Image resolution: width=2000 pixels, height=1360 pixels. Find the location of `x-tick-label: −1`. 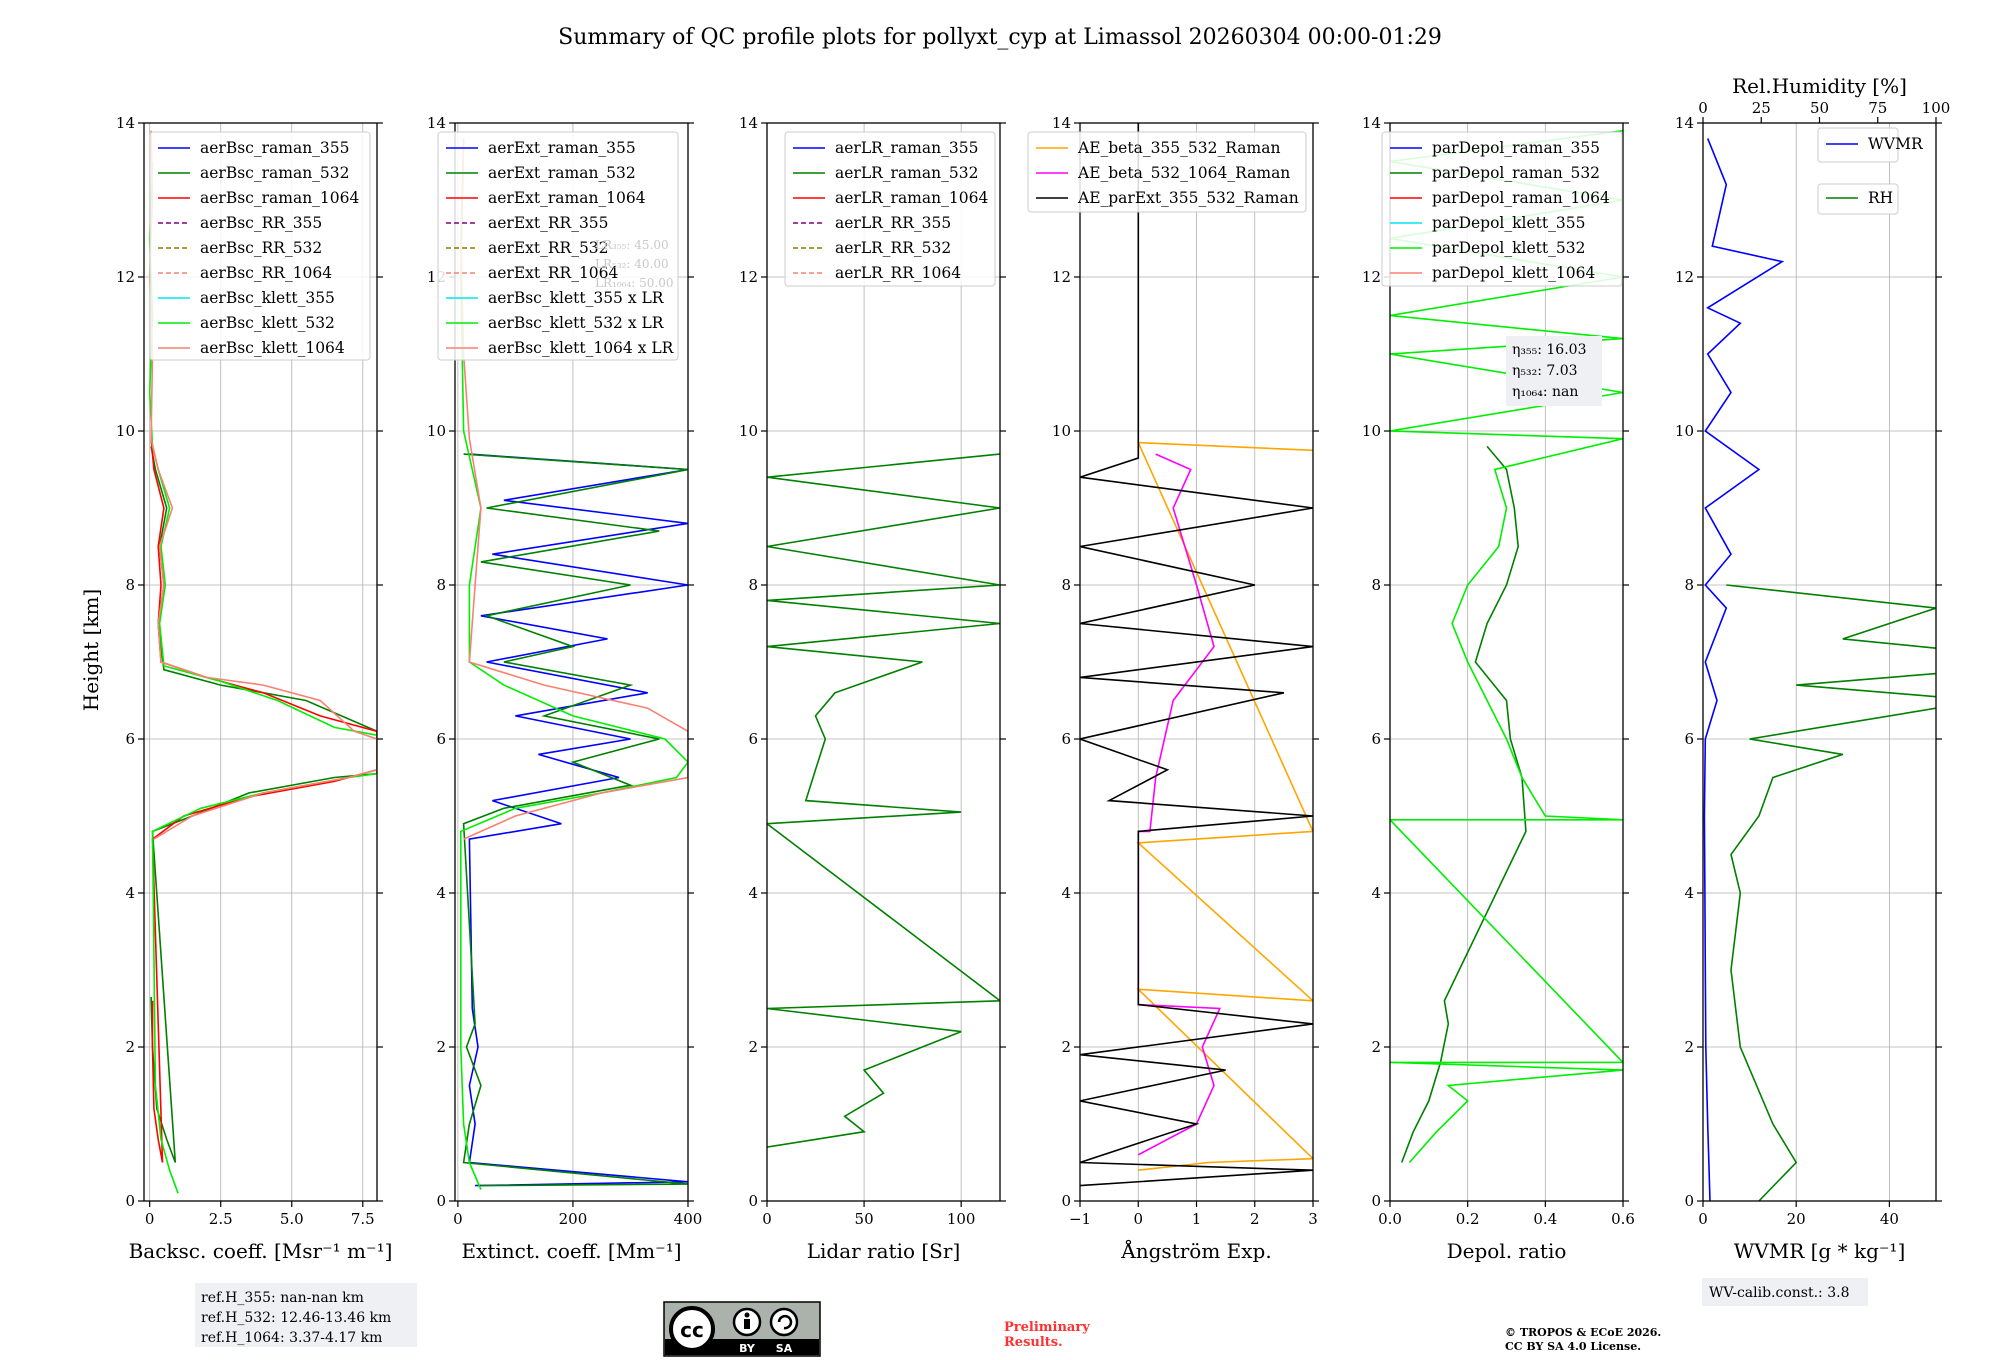

x-tick-label: −1 is located at coordinates (1080, 1219).